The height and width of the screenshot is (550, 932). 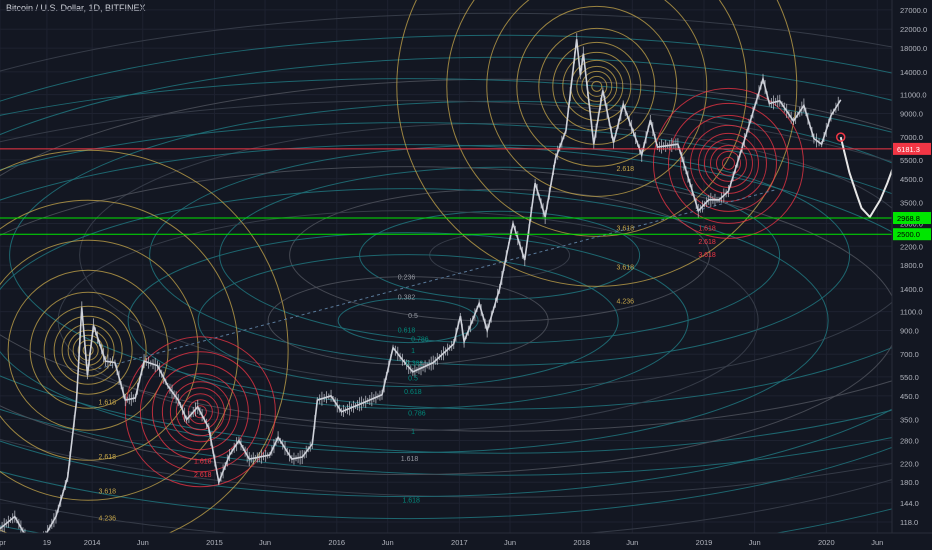 I want to click on y-tick-label: 18000.0, so click(x=913, y=48).